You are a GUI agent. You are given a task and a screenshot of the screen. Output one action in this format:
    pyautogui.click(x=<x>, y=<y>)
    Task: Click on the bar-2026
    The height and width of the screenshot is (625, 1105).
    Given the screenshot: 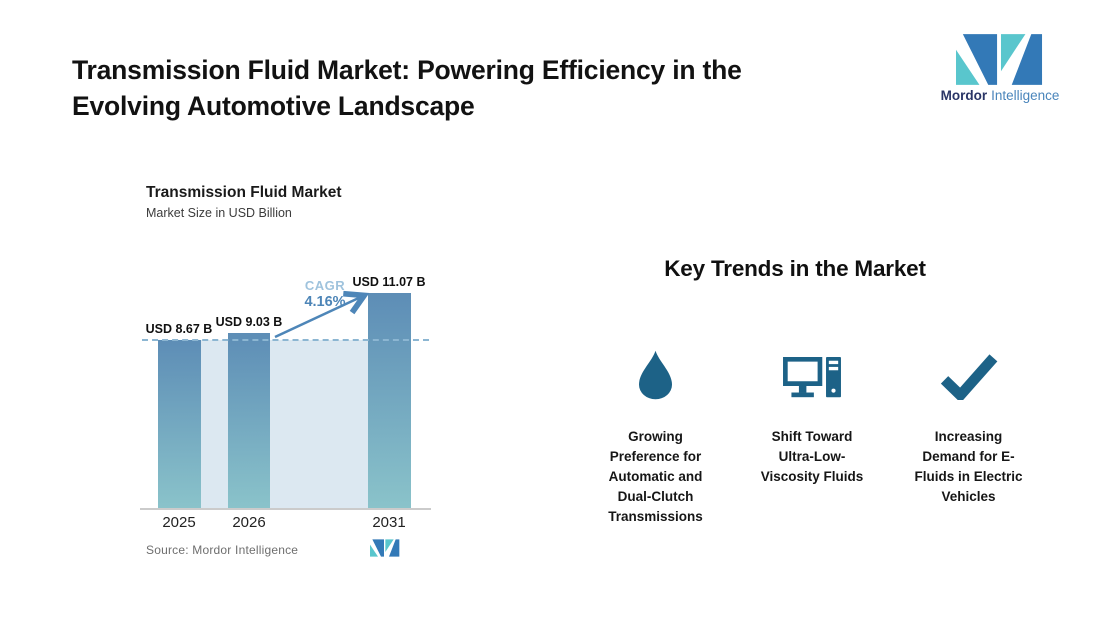 What is the action you would take?
    pyautogui.click(x=249, y=420)
    